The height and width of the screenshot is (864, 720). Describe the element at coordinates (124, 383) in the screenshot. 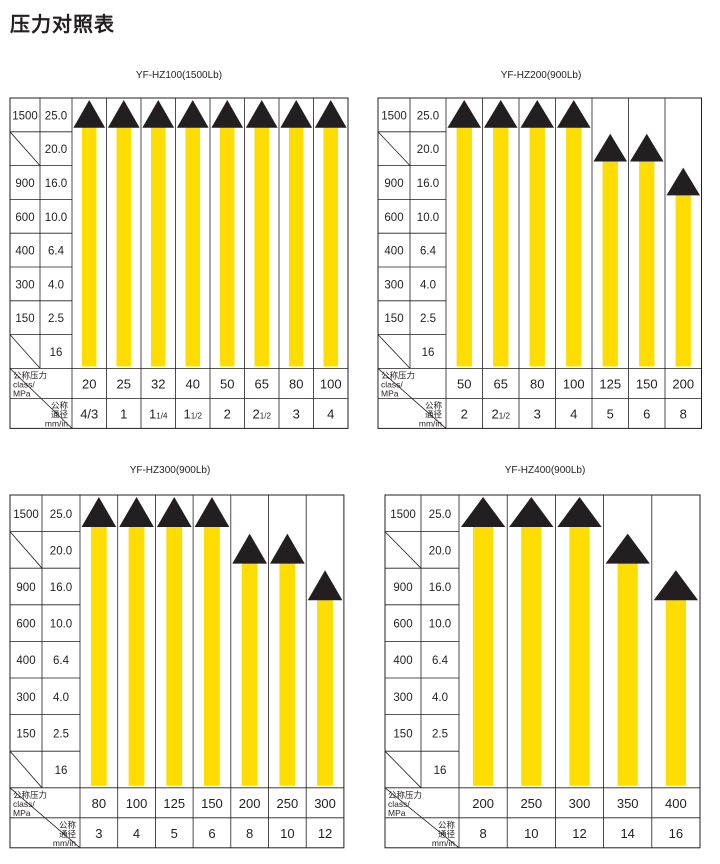

I see `nominal-size-mm: 25` at that location.